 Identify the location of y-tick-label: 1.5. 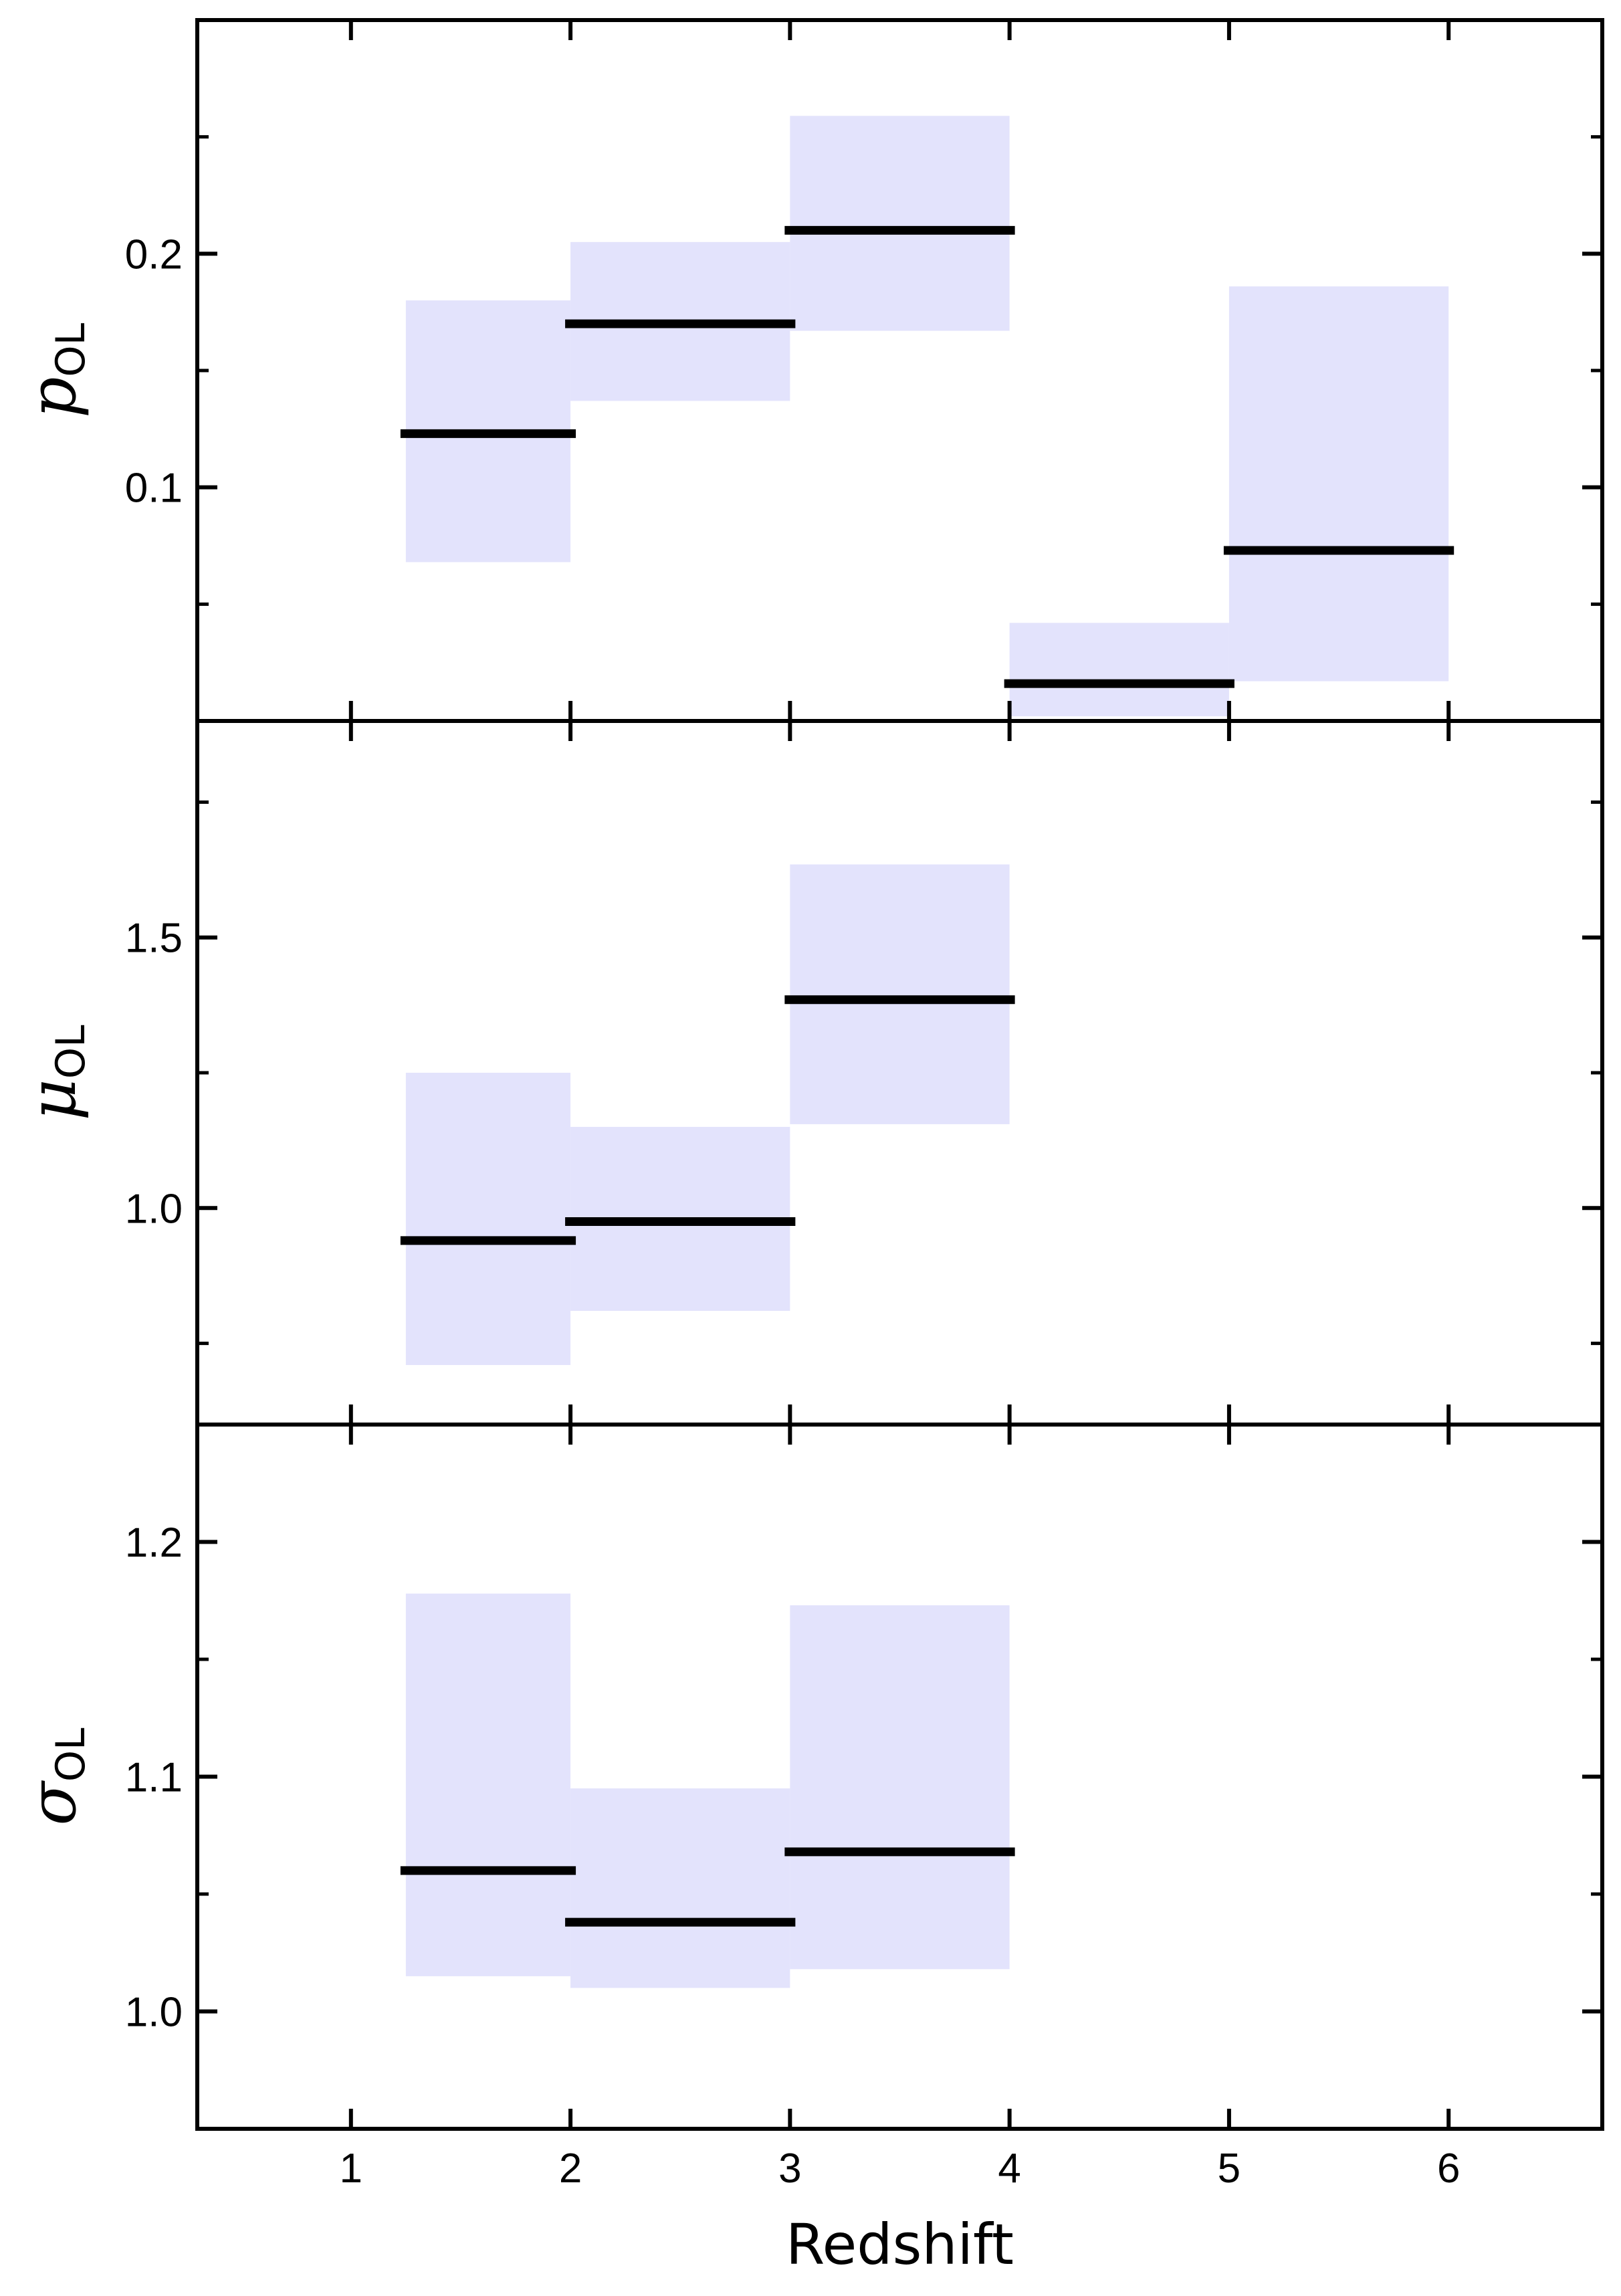
(154, 939).